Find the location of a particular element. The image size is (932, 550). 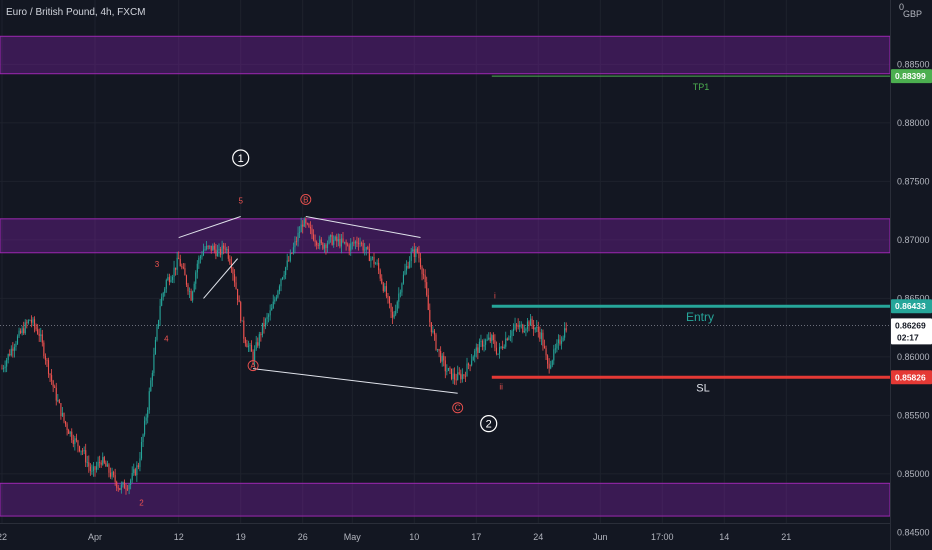

wave-label: 4 is located at coordinates (166, 339).